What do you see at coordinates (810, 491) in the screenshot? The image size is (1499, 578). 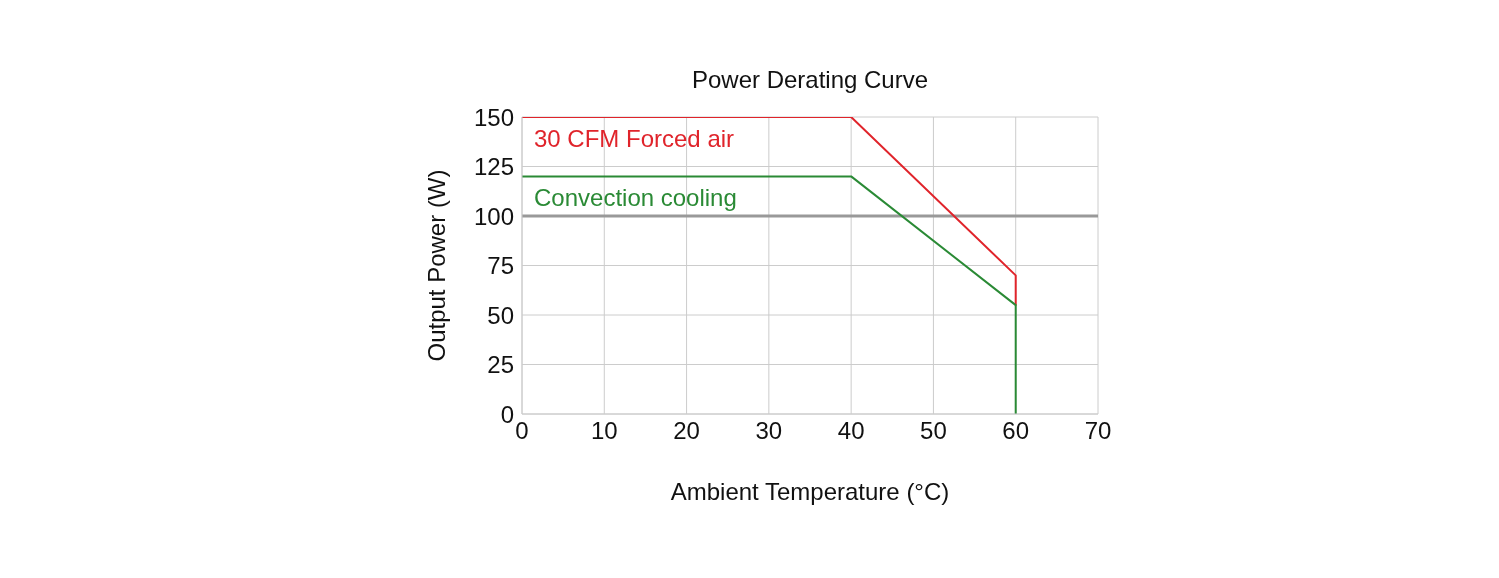 I see `x-axis-title: Ambient Temperature (°C)` at bounding box center [810, 491].